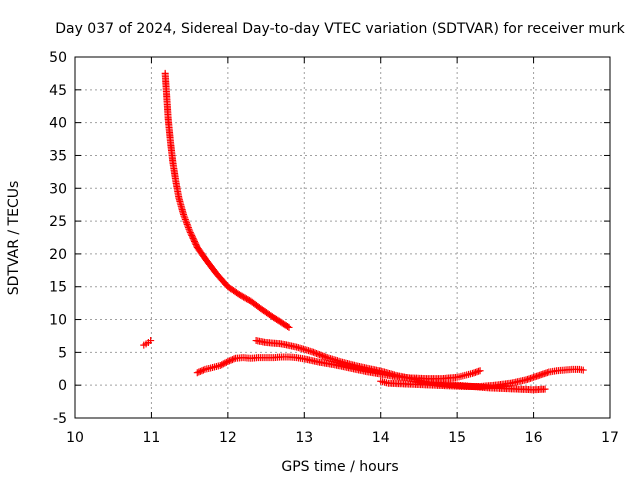 The width and height of the screenshot is (640, 480). What do you see at coordinates (62, 353) in the screenshot?
I see `y-tick-label: 5` at bounding box center [62, 353].